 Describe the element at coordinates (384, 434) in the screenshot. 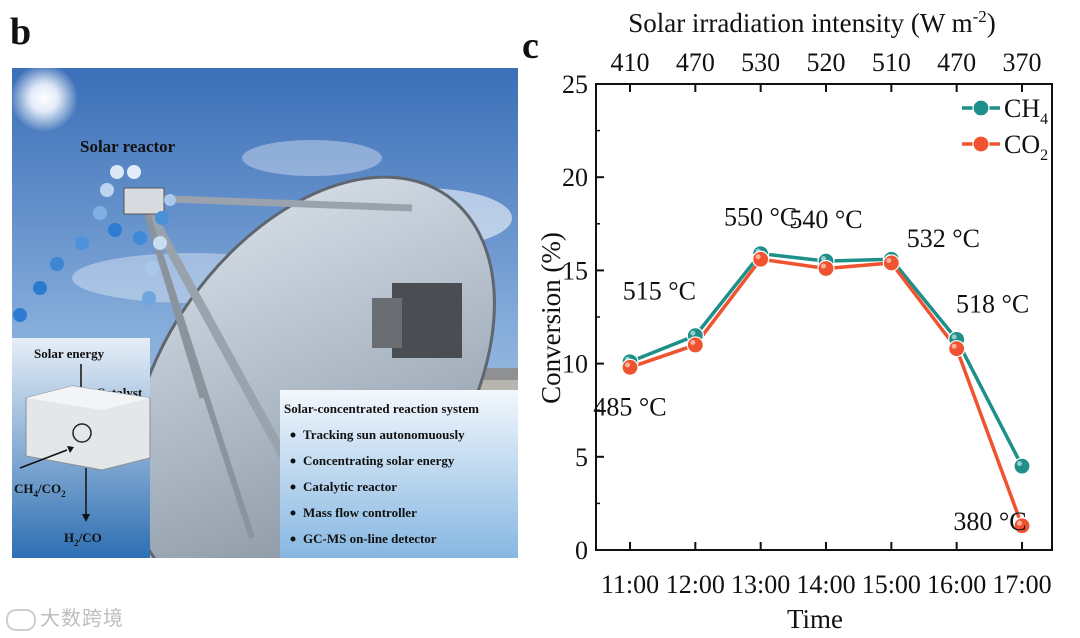

I see `system-item: Tracking sun autonomuously` at that location.